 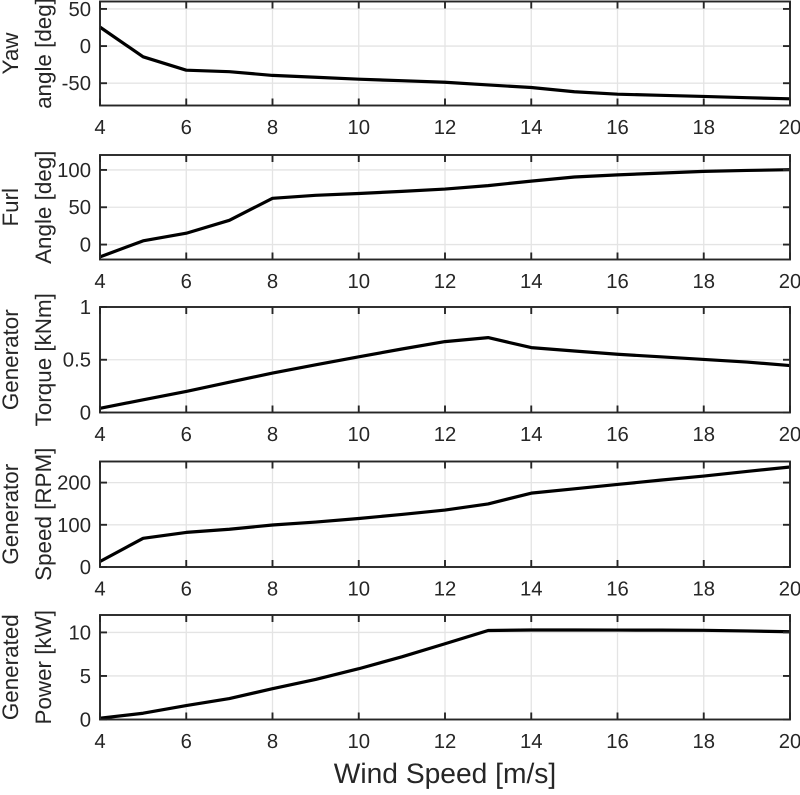 I want to click on svg-text: 0.5, so click(x=77, y=361).